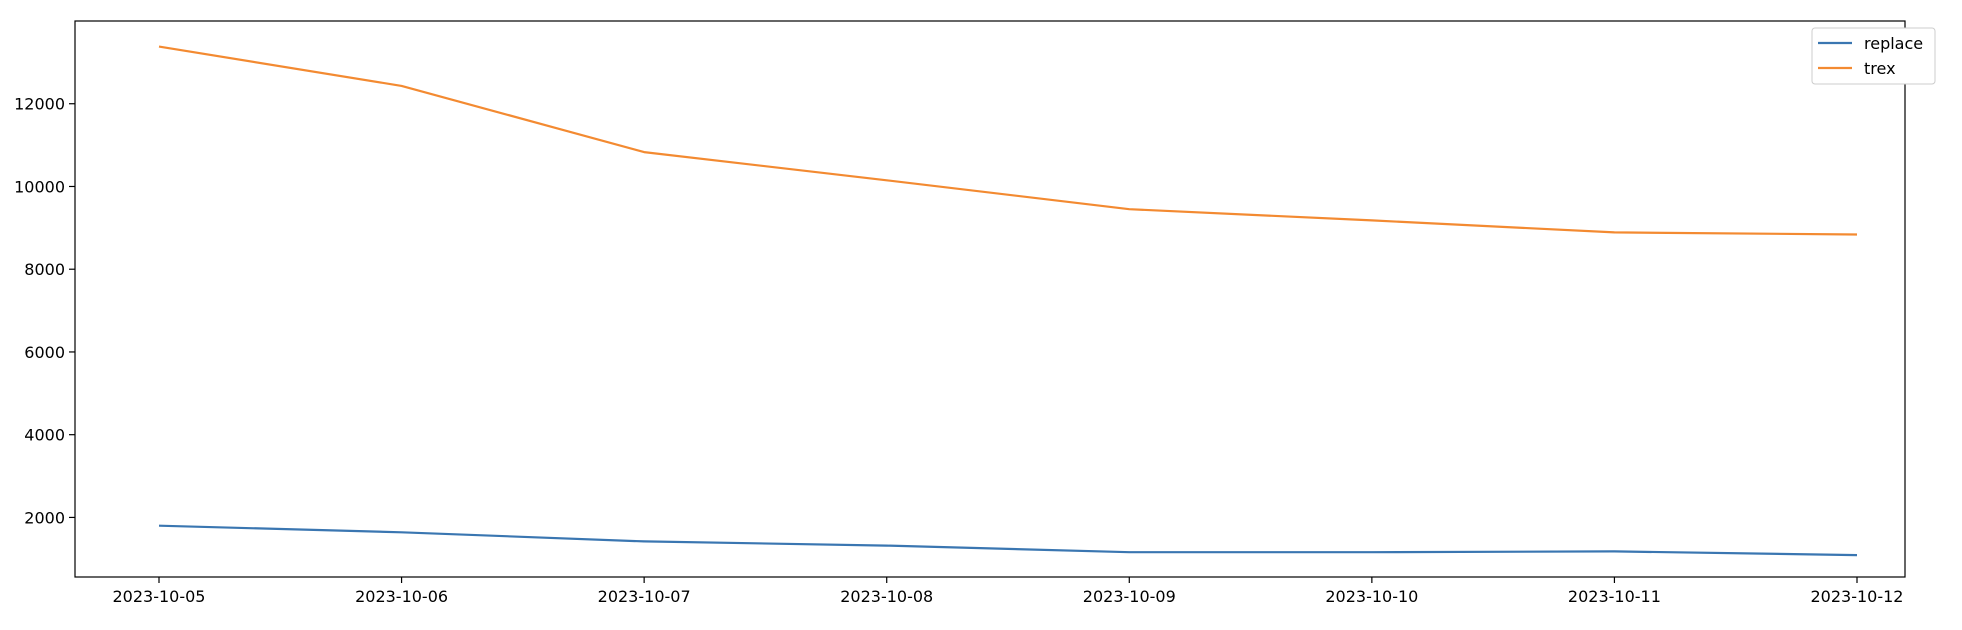 This screenshot has height=630, width=1962. Describe the element at coordinates (886, 596) in the screenshot. I see `x-tick-label: 2023-10-08` at that location.